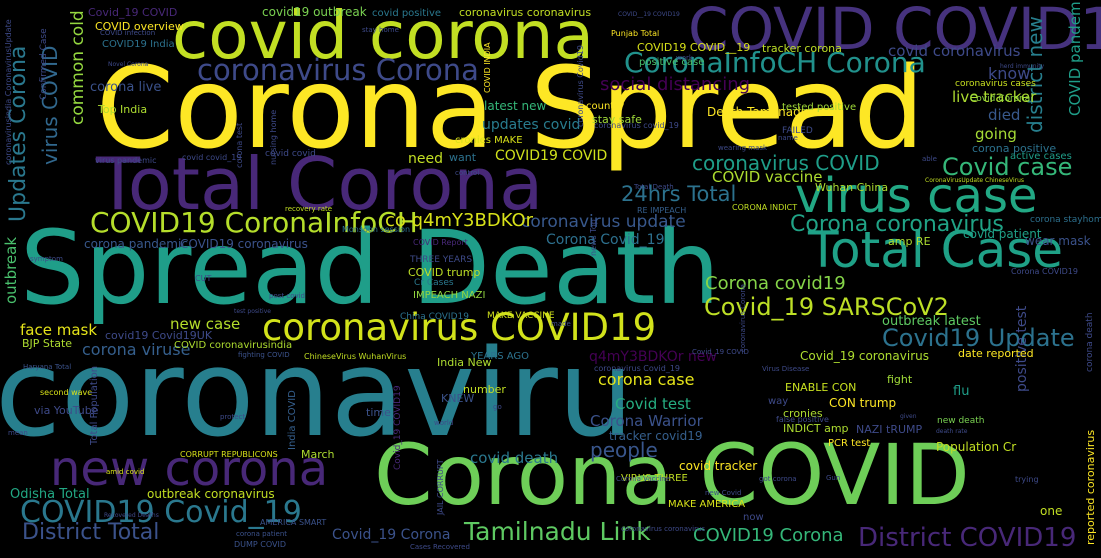 This screenshot has width=1101, height=558. Describe the element at coordinates (995, 84) in the screenshot. I see `word: coronavirus cases` at that location.